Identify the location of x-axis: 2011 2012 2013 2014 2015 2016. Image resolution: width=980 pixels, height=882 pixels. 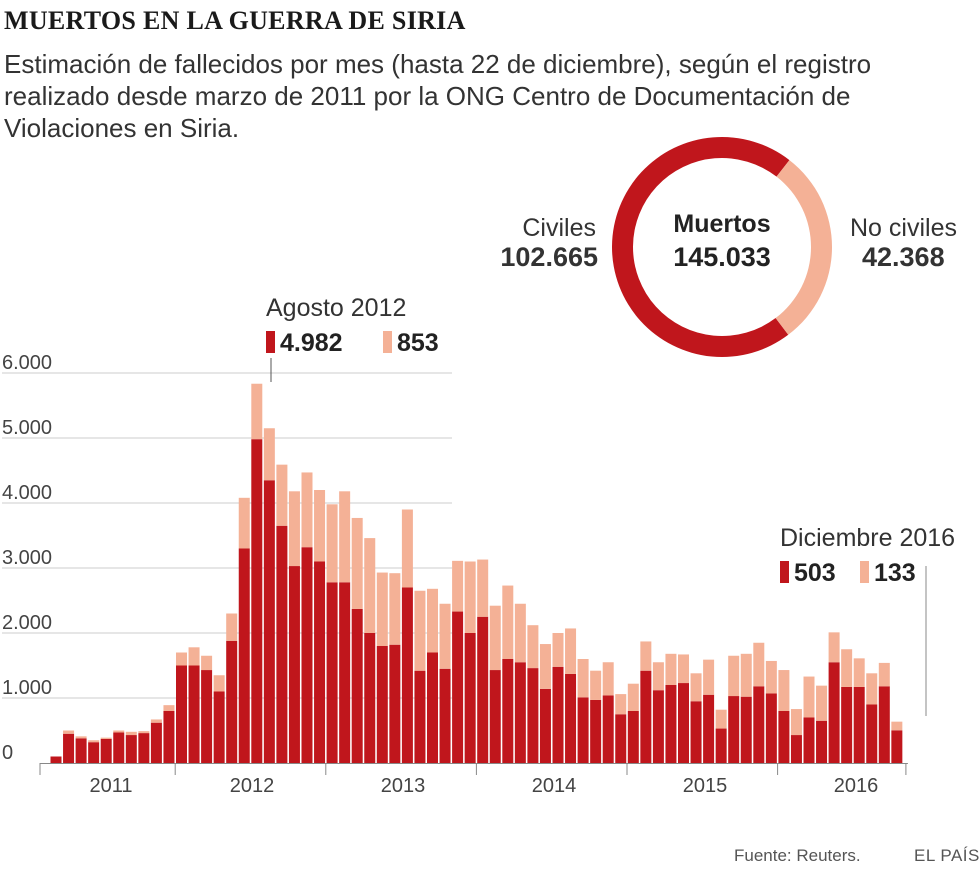
(473, 780).